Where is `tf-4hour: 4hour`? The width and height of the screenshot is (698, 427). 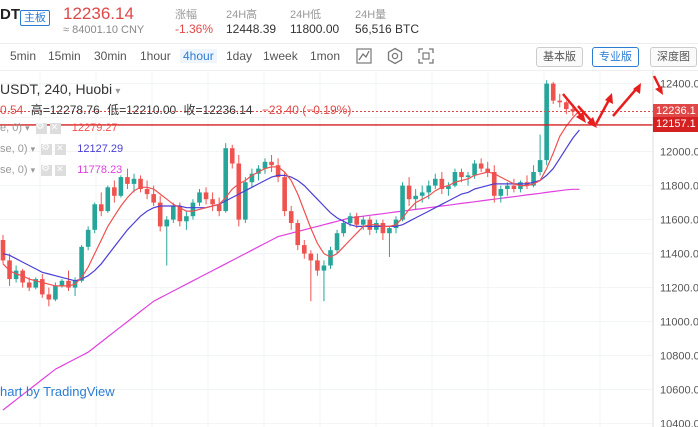
tf-4hour: 4hour is located at coordinates (198, 56).